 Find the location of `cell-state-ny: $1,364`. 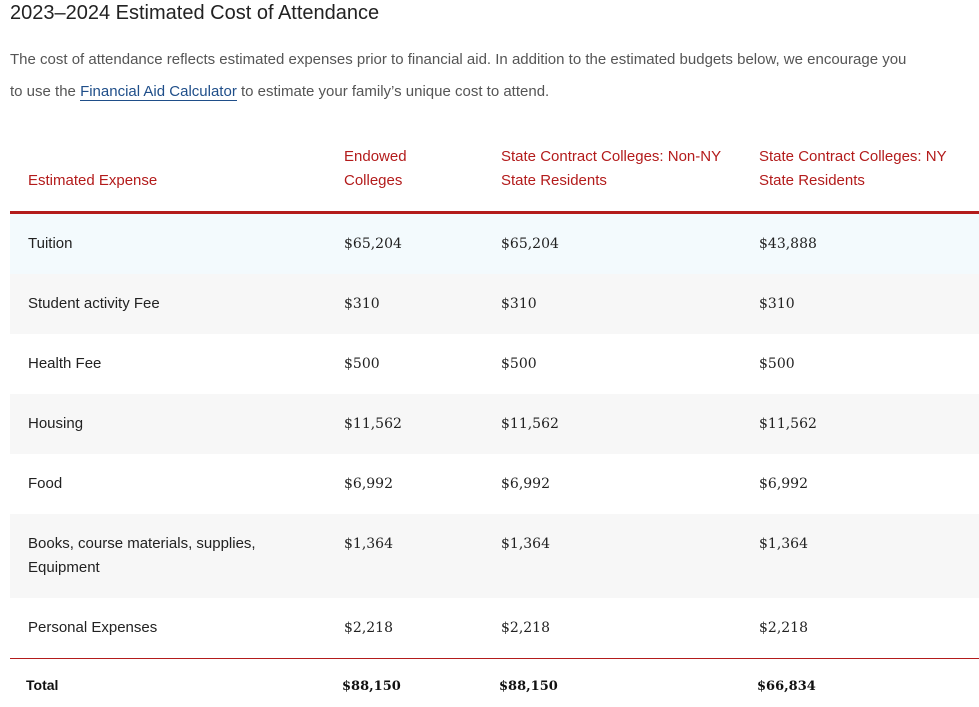

cell-state-ny: $1,364 is located at coordinates (860, 556).